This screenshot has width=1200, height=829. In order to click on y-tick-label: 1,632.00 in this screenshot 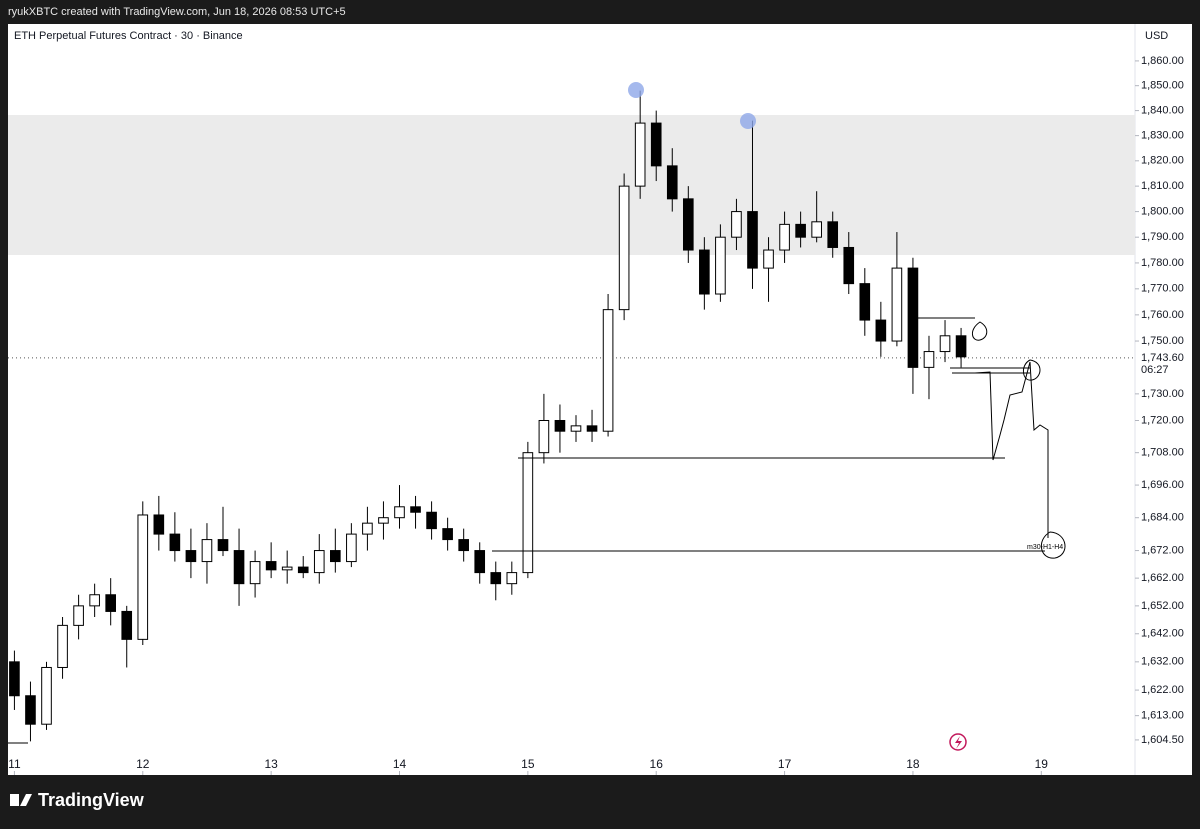, I will do `click(1162, 662)`.